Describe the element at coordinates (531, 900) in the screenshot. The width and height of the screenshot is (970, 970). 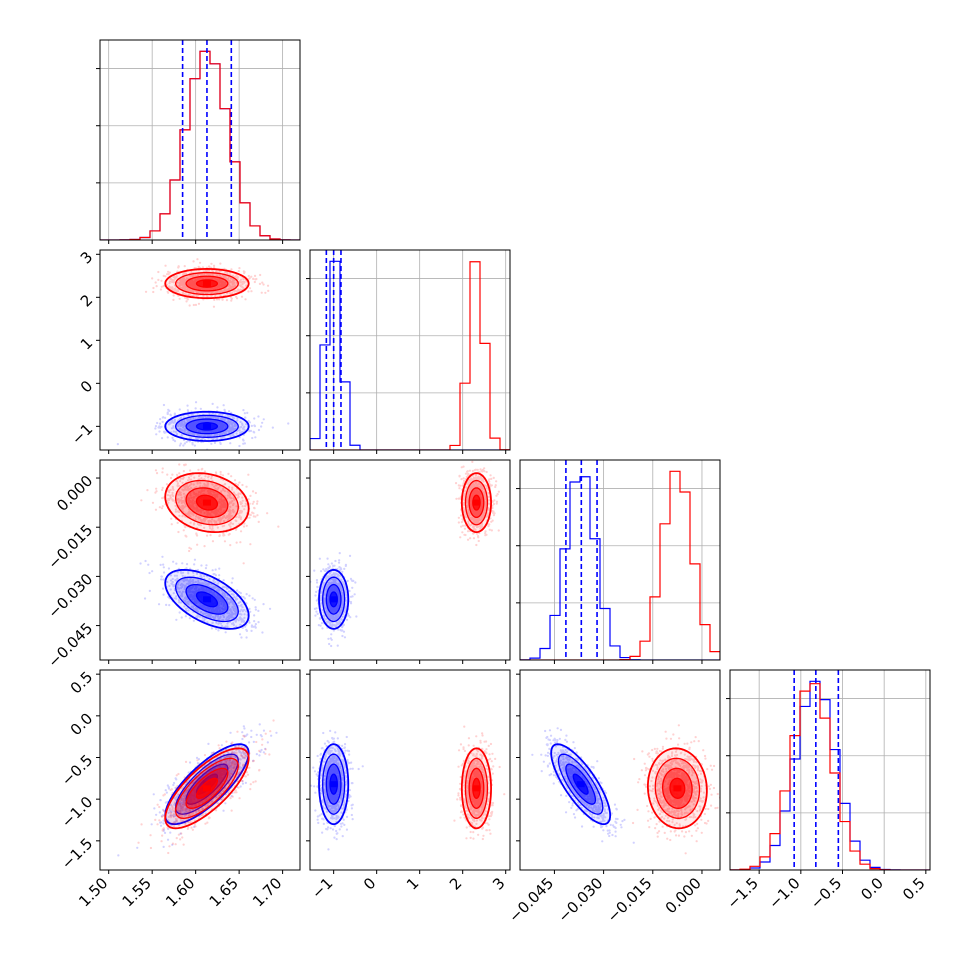
I see `x-tick-label: −0.045` at that location.